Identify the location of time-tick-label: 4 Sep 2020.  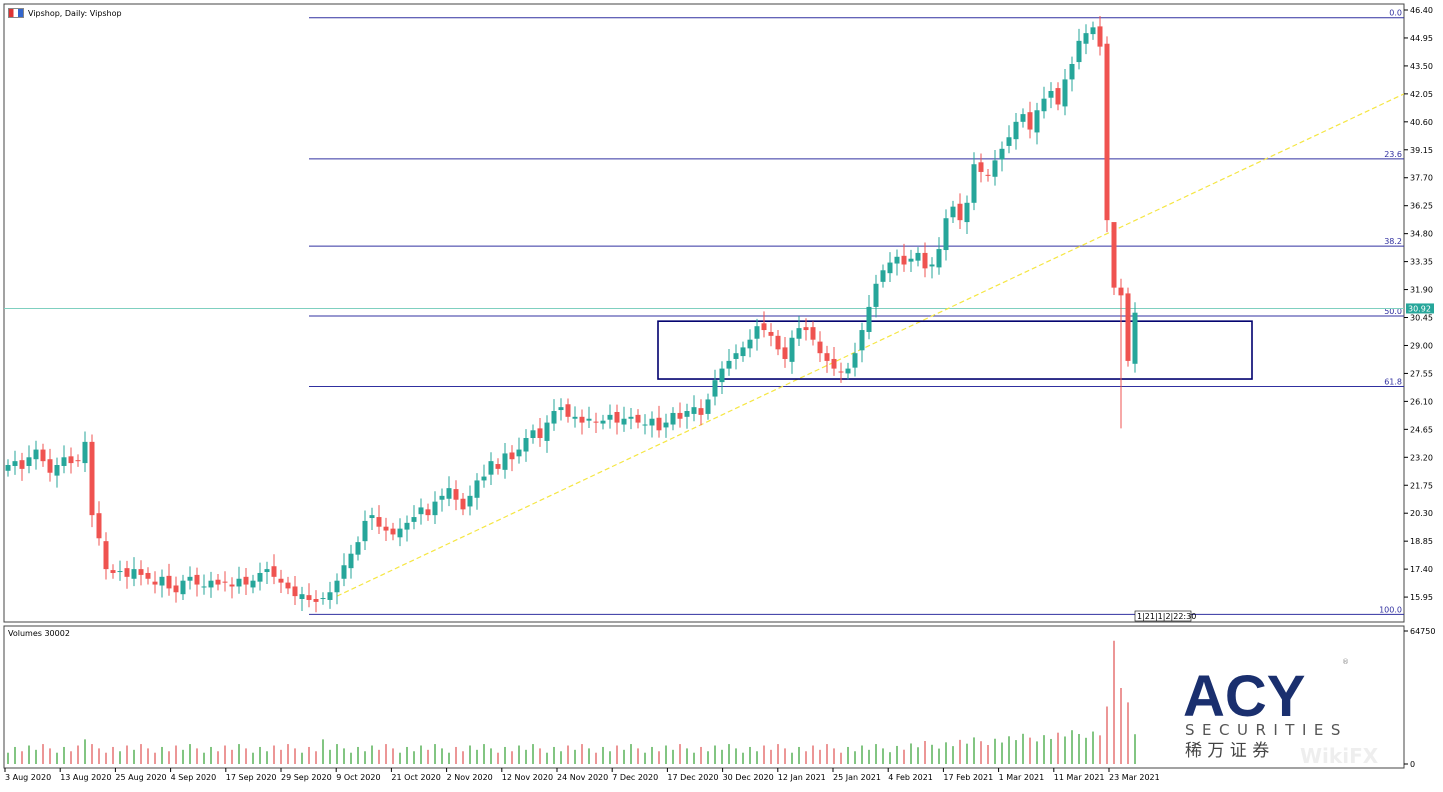
(194, 777).